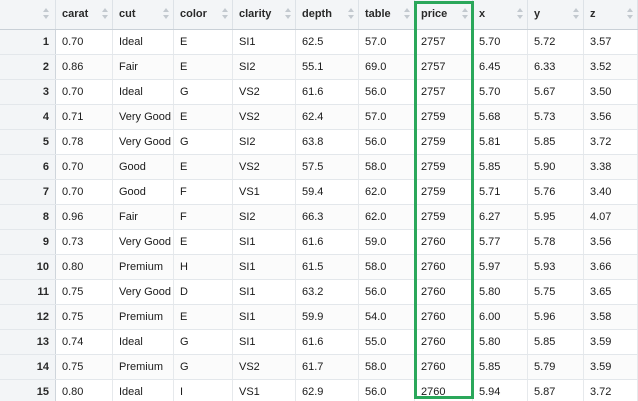 The height and width of the screenshot is (401, 638). Describe the element at coordinates (556, 317) in the screenshot. I see `table-cell: 5.96` at that location.